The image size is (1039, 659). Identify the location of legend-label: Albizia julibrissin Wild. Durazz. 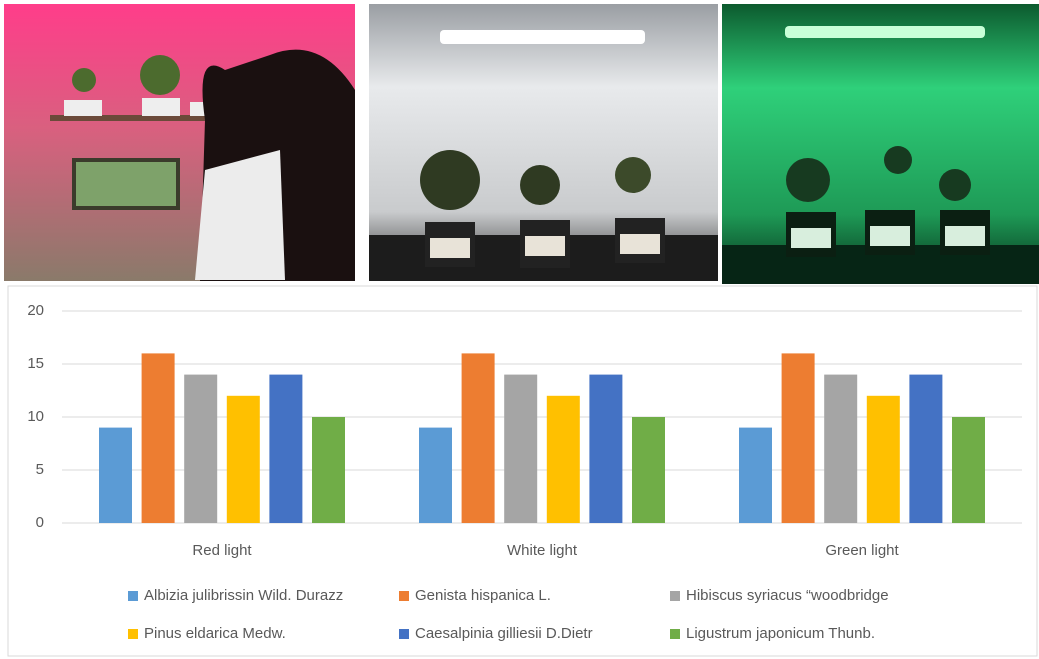
(243, 595).